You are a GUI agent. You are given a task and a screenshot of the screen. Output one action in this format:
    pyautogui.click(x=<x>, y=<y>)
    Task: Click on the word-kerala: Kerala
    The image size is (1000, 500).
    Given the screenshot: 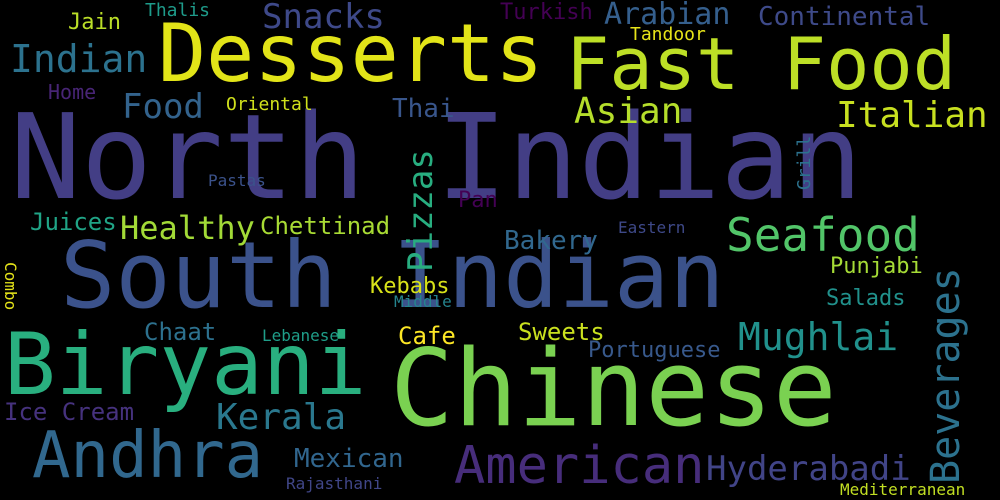 What is the action you would take?
    pyautogui.click(x=281, y=417)
    